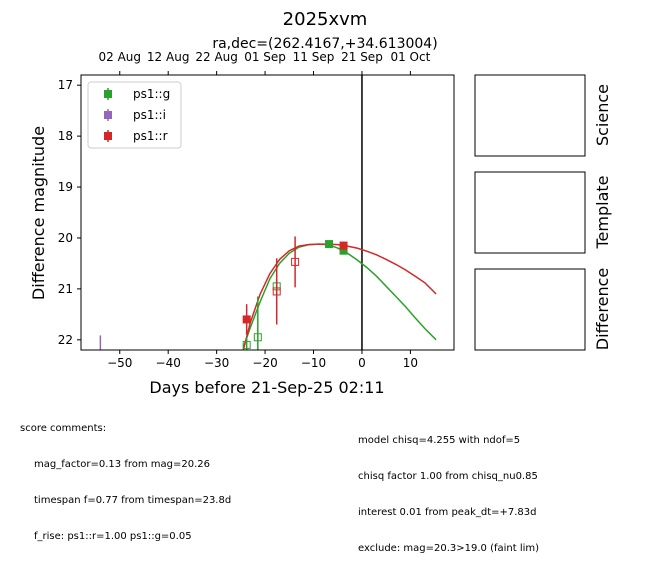 The height and width of the screenshot is (567, 650). I want to click on top-tick-label: 02 Aug, so click(119, 57).